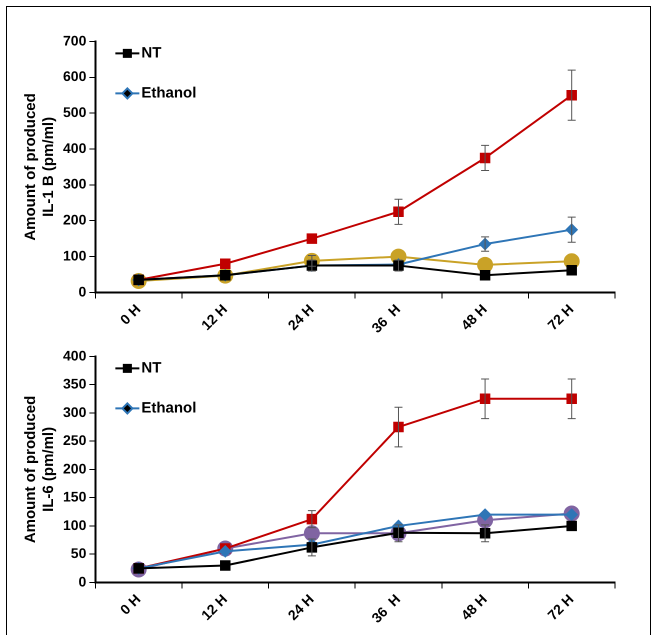 This screenshot has width=659, height=635. What do you see at coordinates (75, 384) in the screenshot?
I see `y-tick-label: 350` at bounding box center [75, 384].